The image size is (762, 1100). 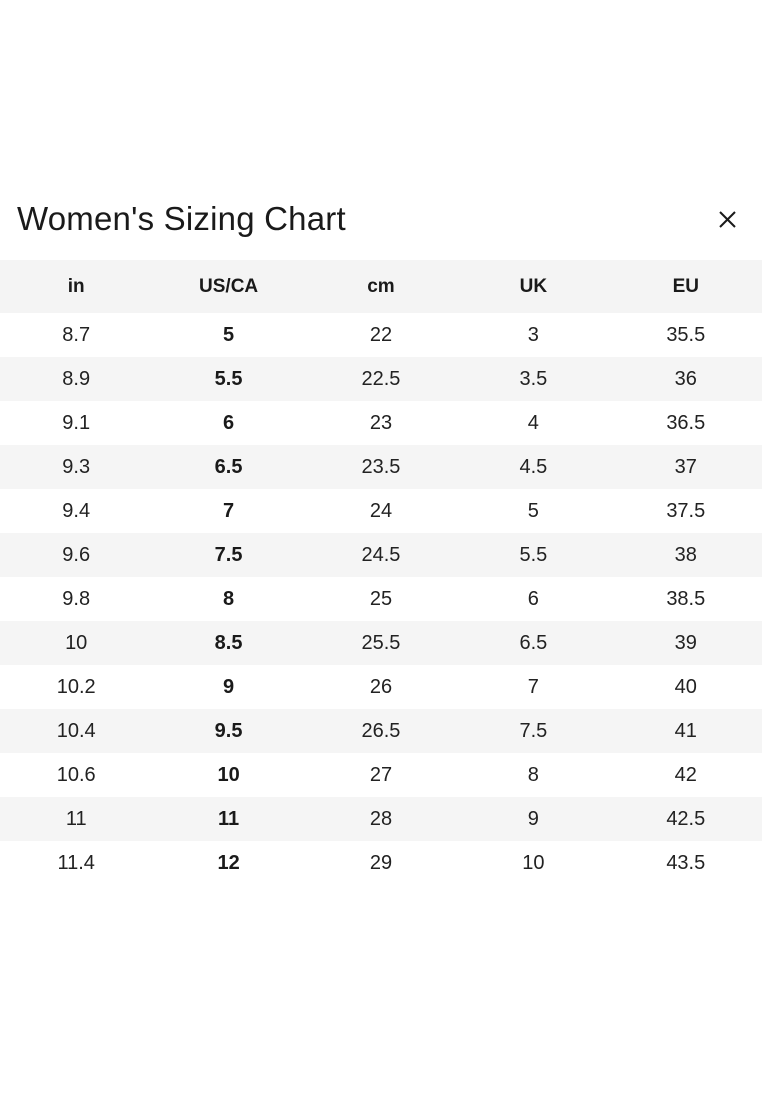 I want to click on table-row: 9.6 7.5 24.5 5.5 38, so click(x=381, y=555).